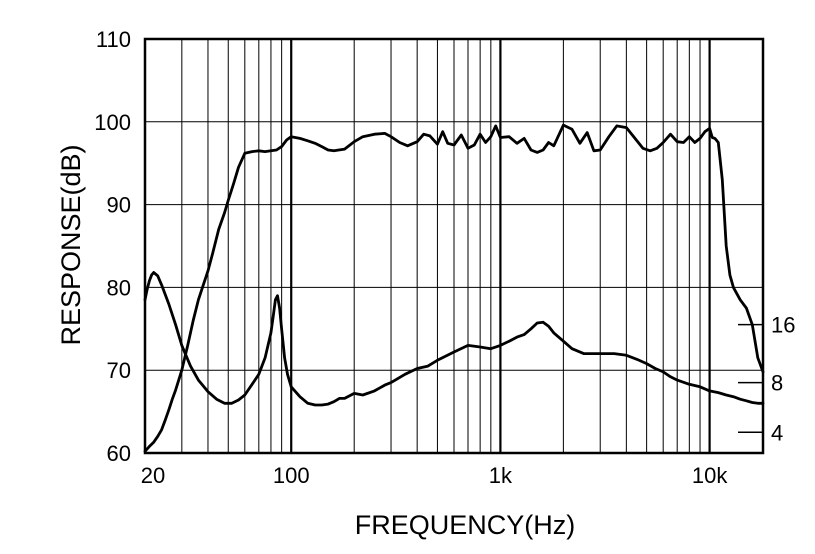 The height and width of the screenshot is (554, 815). Describe the element at coordinates (777, 432) in the screenshot. I see `side-scale-label: 4` at that location.